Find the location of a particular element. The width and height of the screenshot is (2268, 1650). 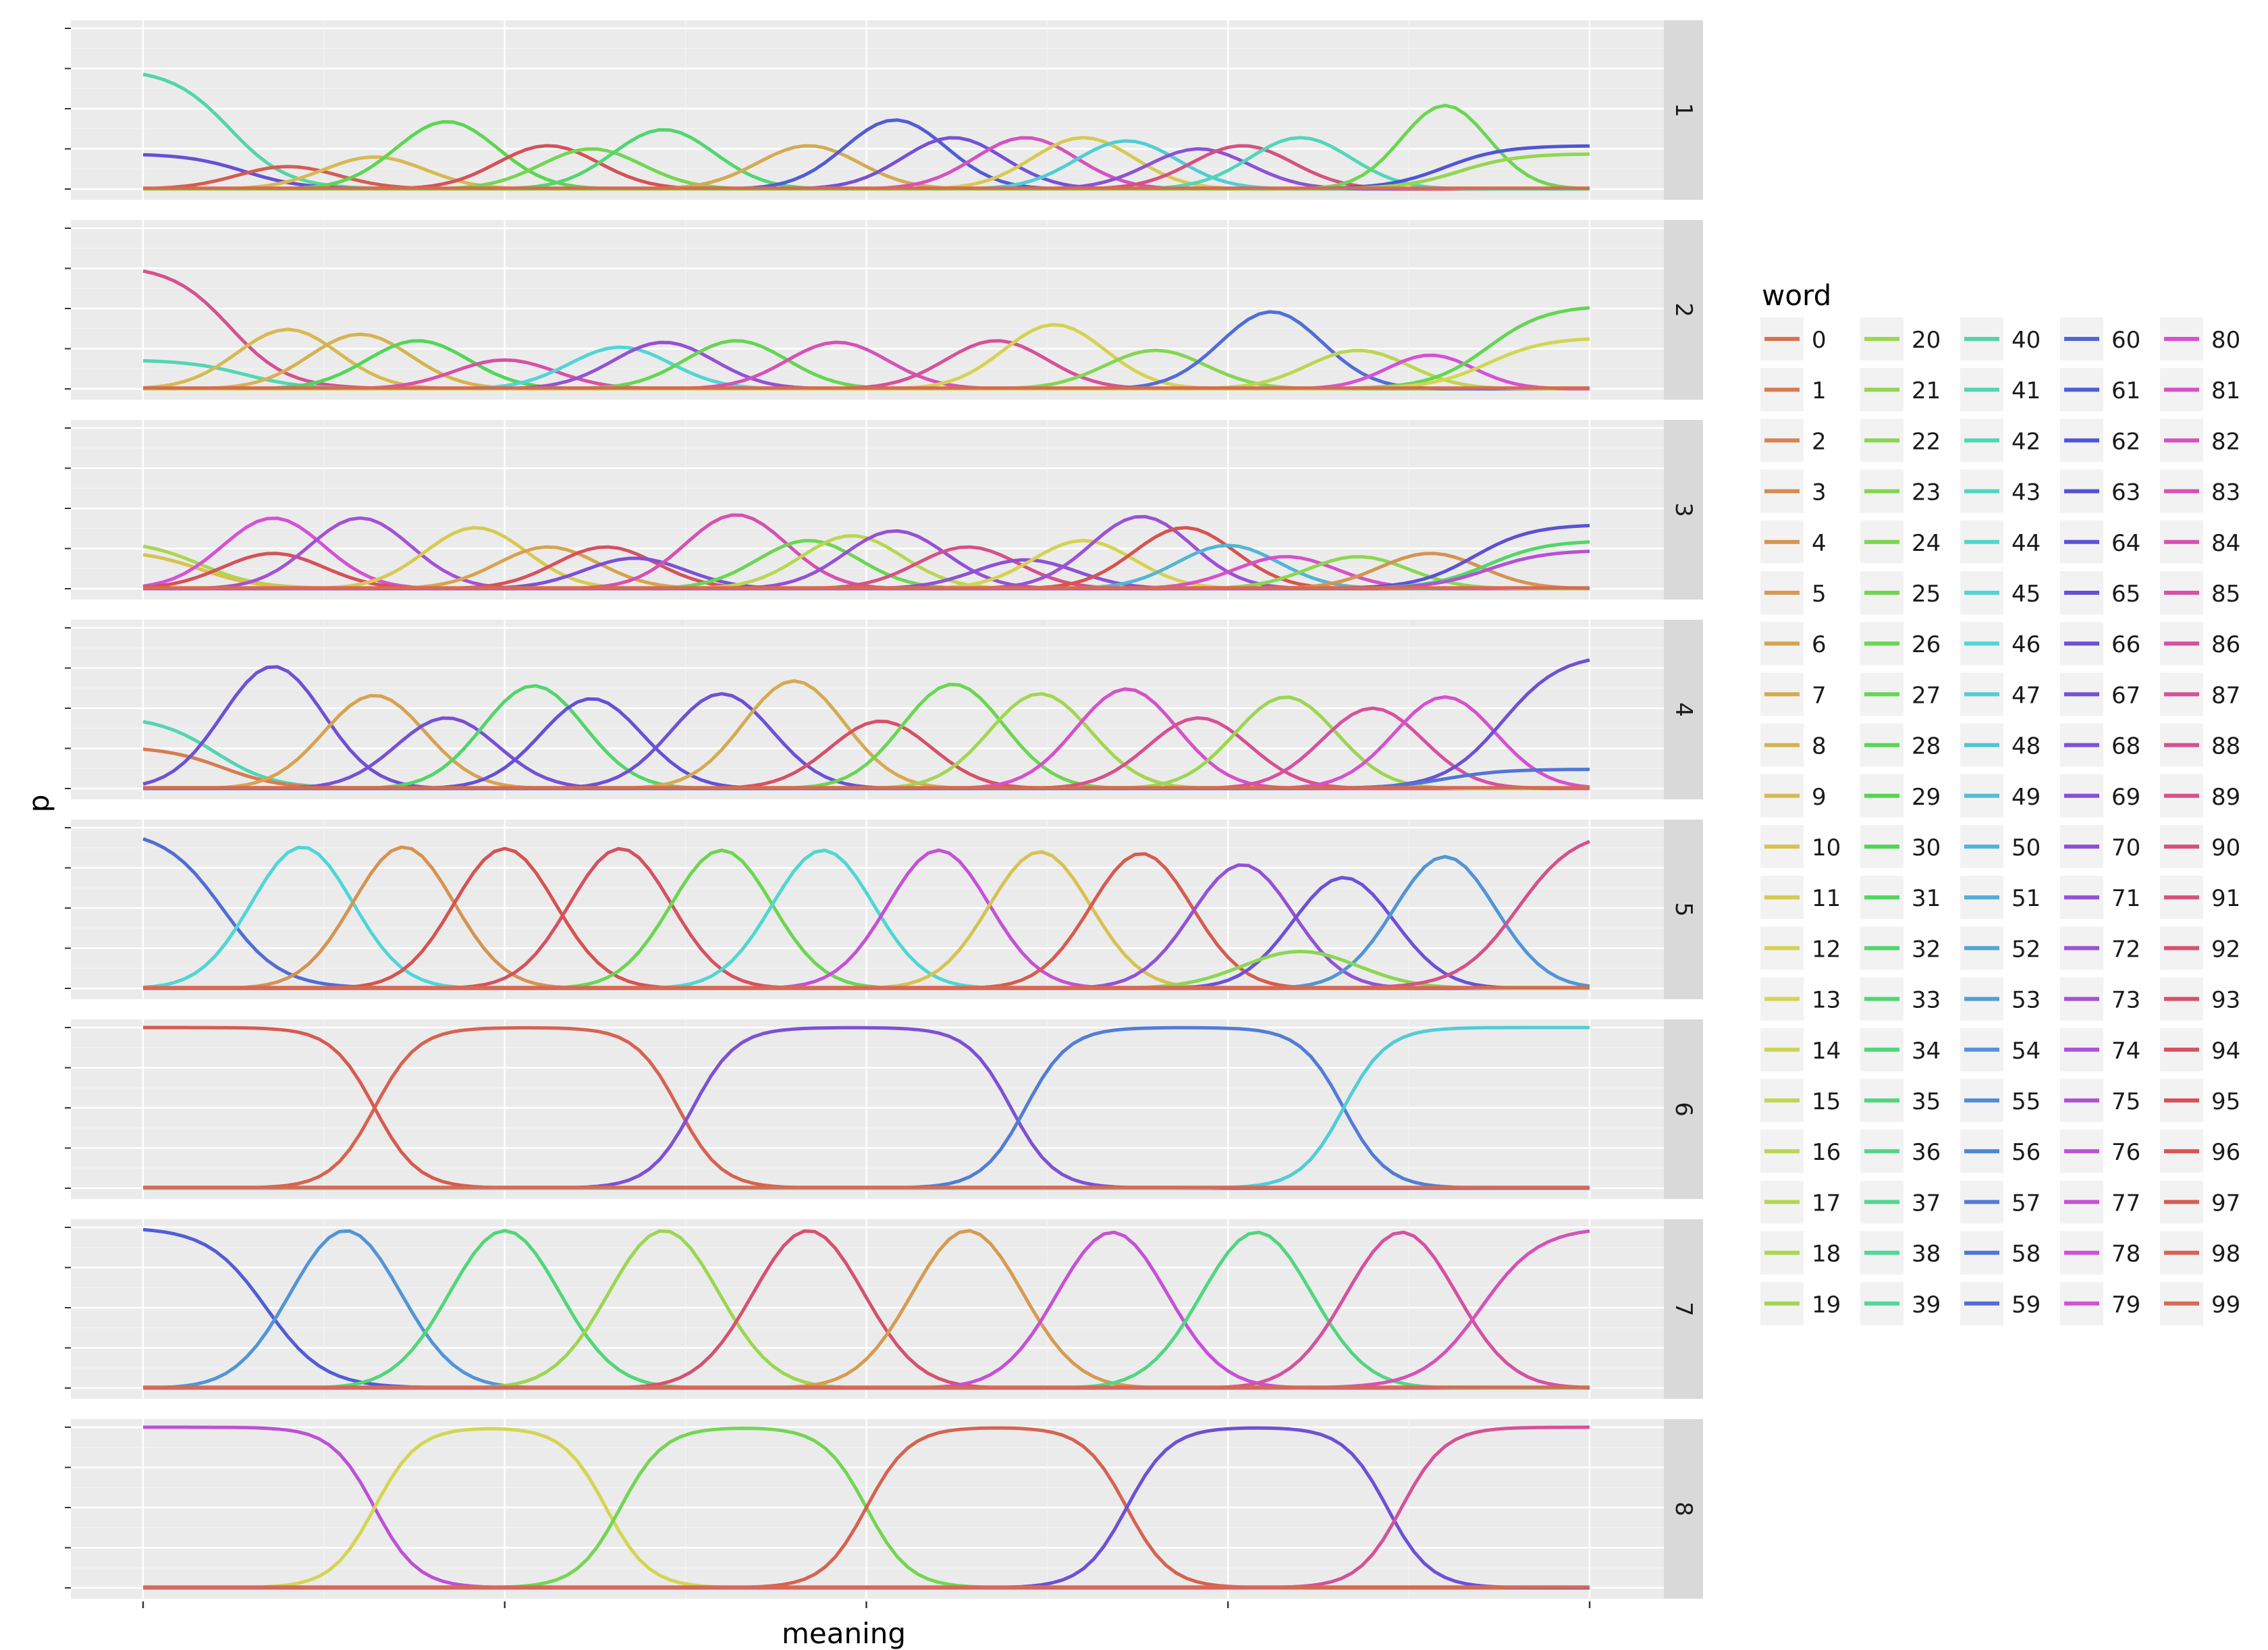

legend-item: 27 is located at coordinates (1900, 694).